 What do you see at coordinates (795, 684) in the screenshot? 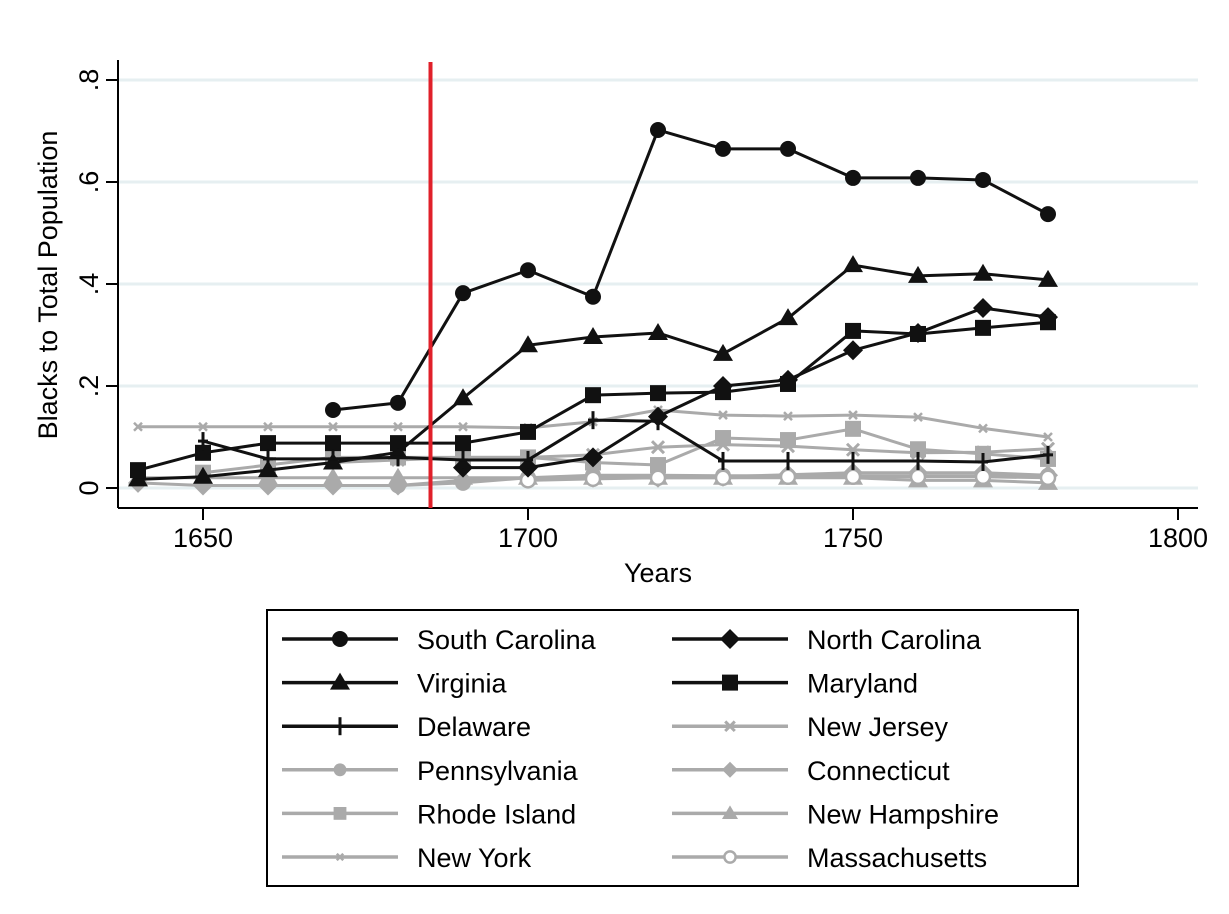
I see `legend-item: Maryland` at bounding box center [795, 684].